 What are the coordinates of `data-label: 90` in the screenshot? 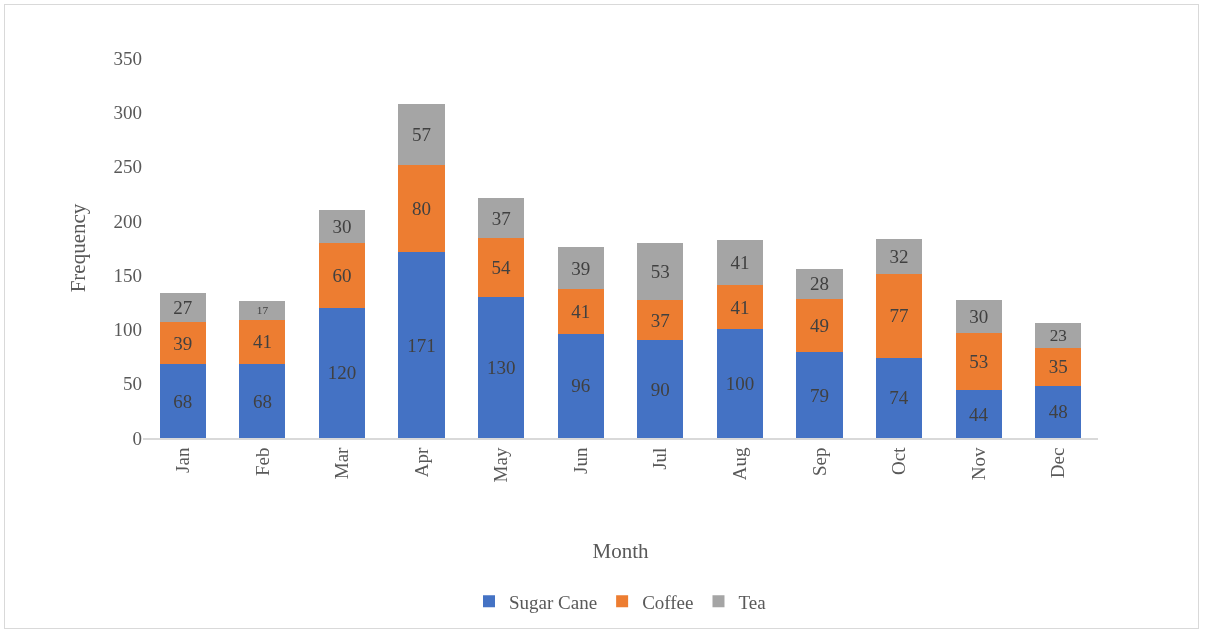 It's located at (660, 389).